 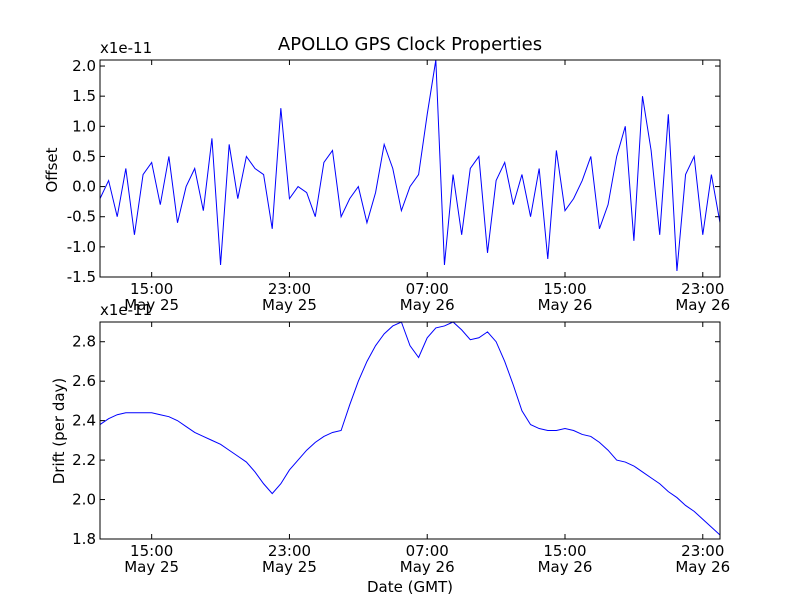 What do you see at coordinates (52, 169) in the screenshot?
I see `offset-y-axis-label: Offset` at bounding box center [52, 169].